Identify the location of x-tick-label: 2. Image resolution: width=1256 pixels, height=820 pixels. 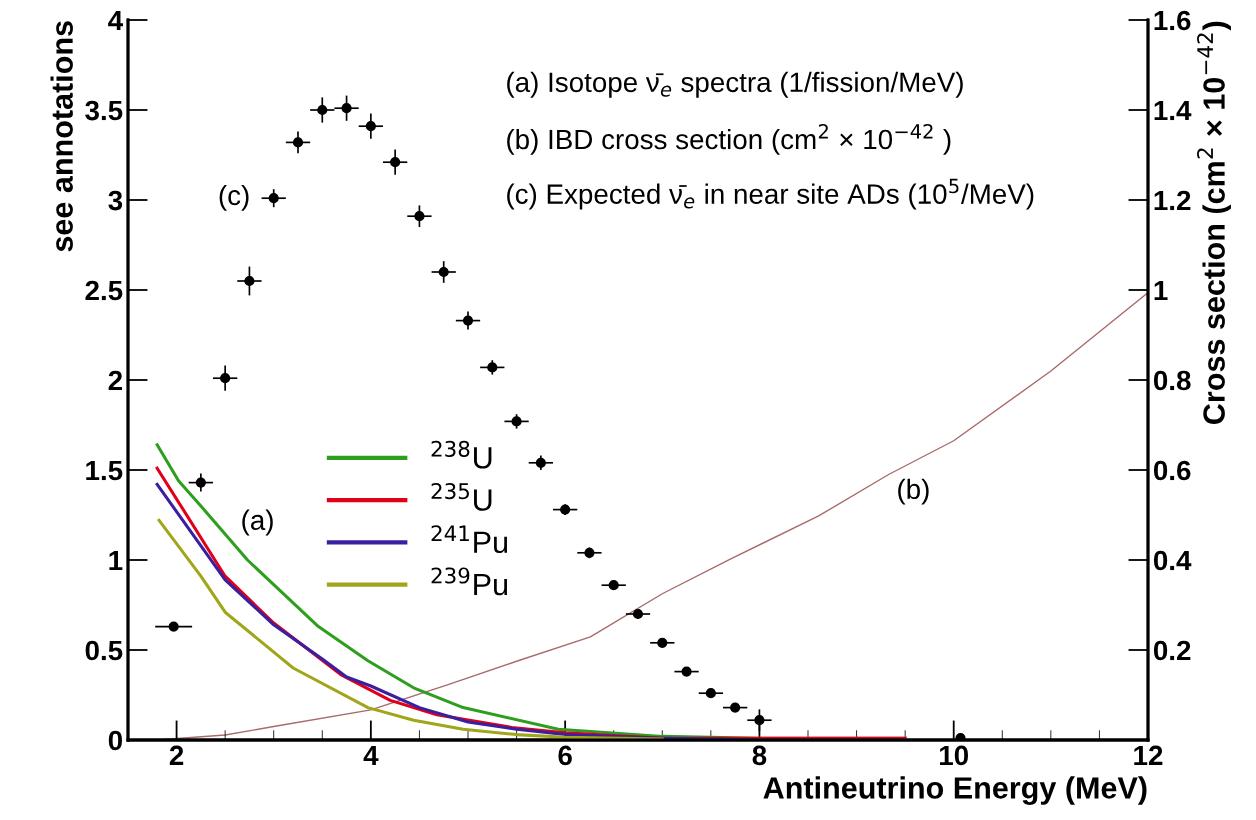
(176, 755).